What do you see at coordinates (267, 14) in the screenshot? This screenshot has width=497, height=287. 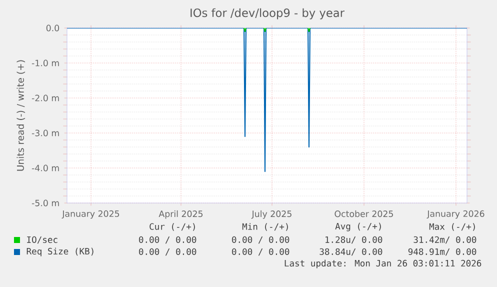 I see `chart-title: IOs for /dev/loop9 - by year` at bounding box center [267, 14].